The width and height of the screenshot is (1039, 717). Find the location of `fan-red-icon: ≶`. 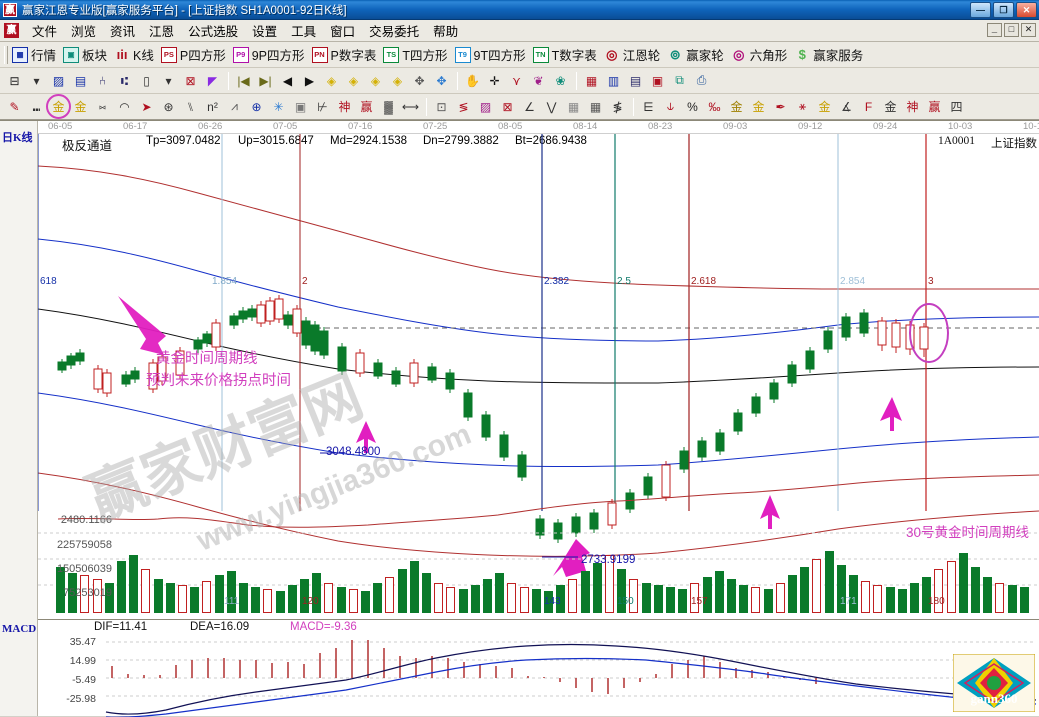

fan-red-icon: ≶ is located at coordinates (463, 106).